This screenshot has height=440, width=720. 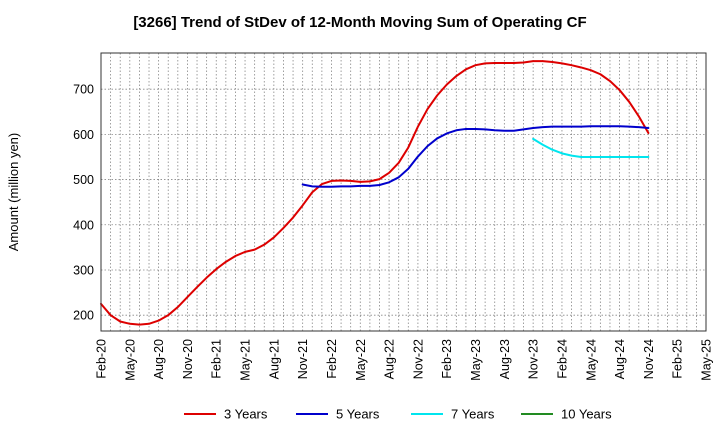 What do you see at coordinates (188, 359) in the screenshot?
I see `x-tick-label: Nov-20` at bounding box center [188, 359].